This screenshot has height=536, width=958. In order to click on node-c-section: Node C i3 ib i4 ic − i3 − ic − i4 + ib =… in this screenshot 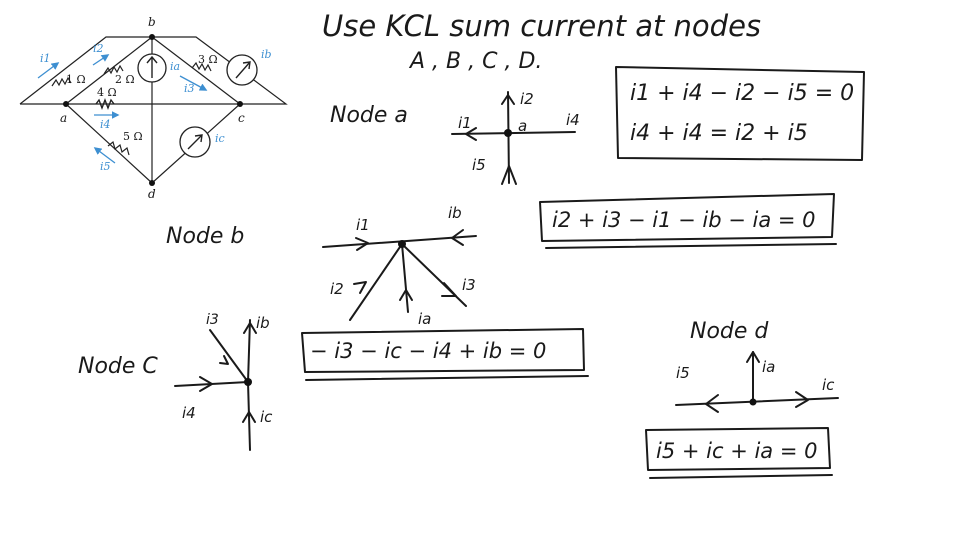, I will do `click(333, 381)`.